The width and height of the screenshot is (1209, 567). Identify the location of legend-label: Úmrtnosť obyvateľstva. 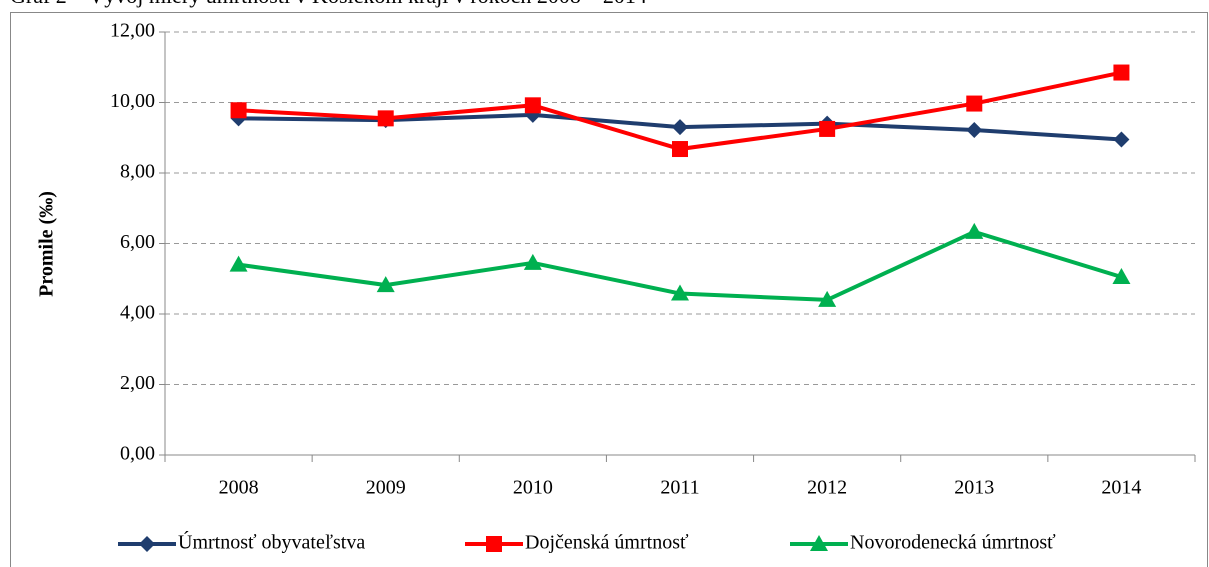
(271, 542).